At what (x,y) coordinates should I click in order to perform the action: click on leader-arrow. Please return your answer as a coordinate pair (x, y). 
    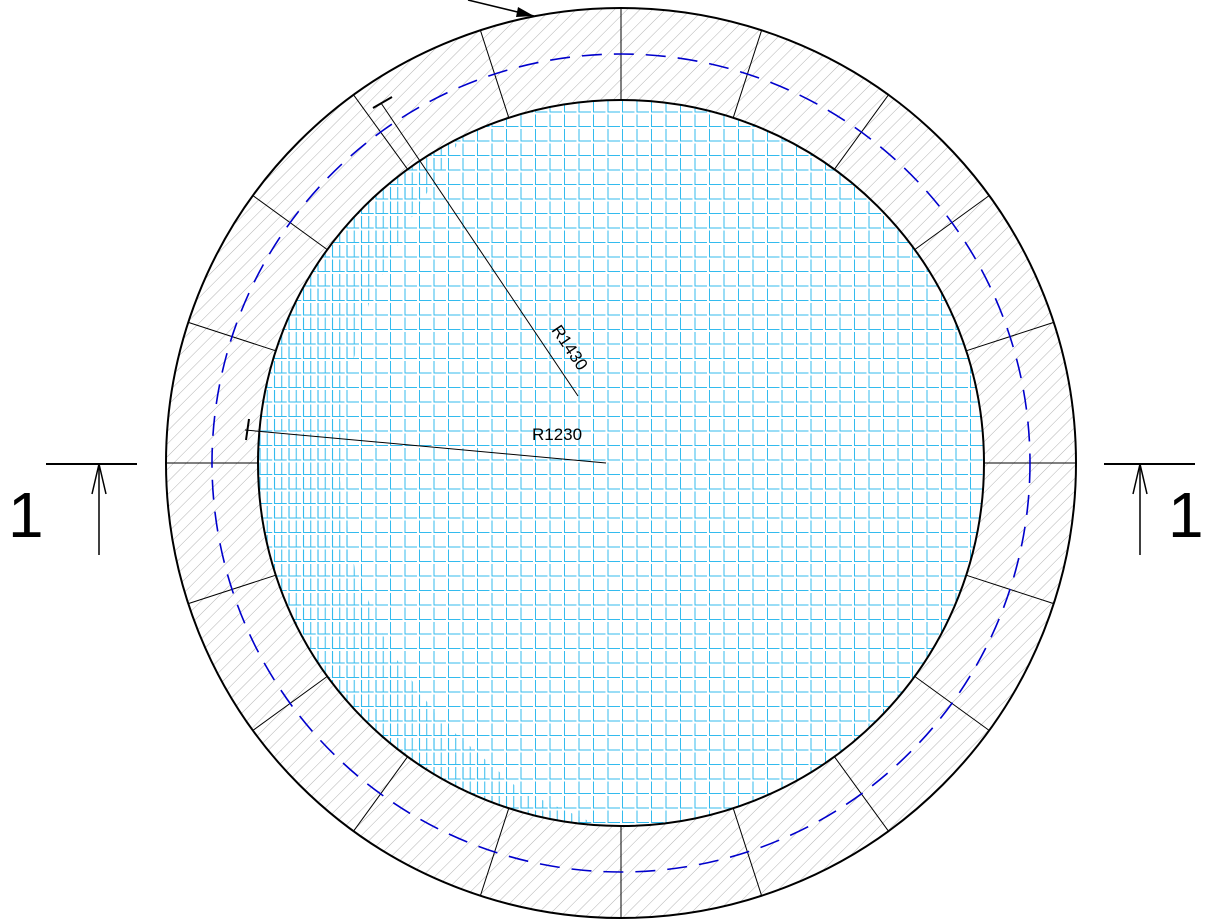
    Looking at the image, I should click on (501, 8).